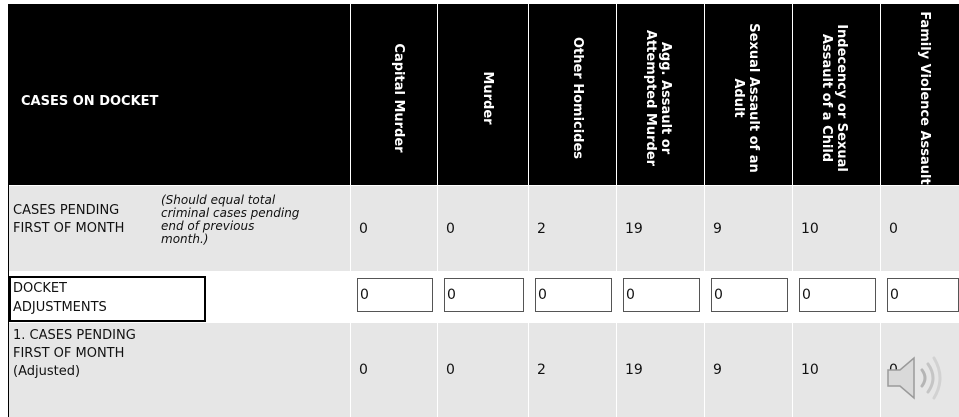  I want to click on adjusted-cell: 2, so click(572, 370).